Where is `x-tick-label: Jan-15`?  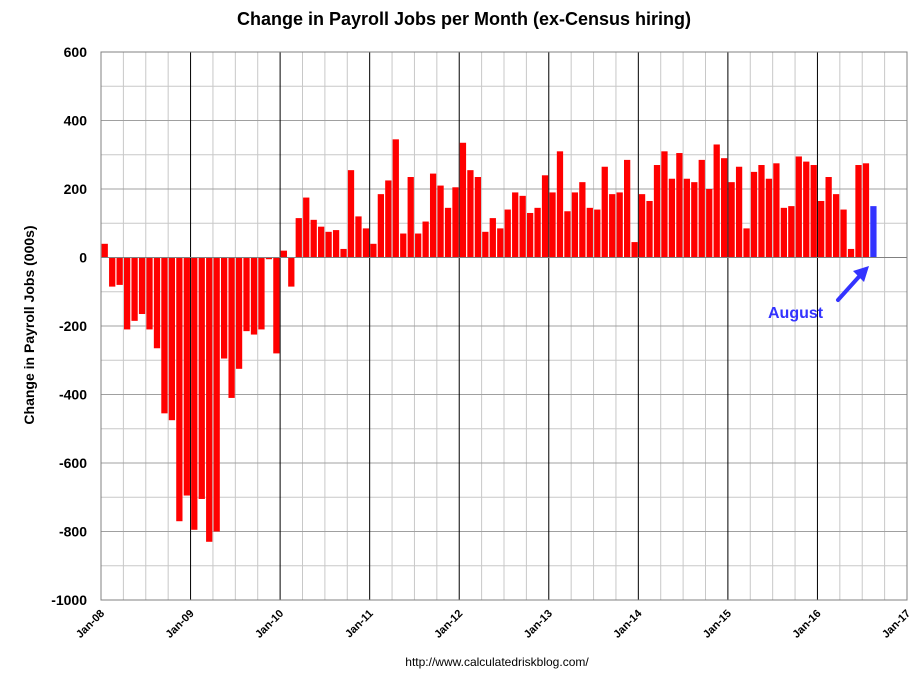 x-tick-label: Jan-15 is located at coordinates (717, 624).